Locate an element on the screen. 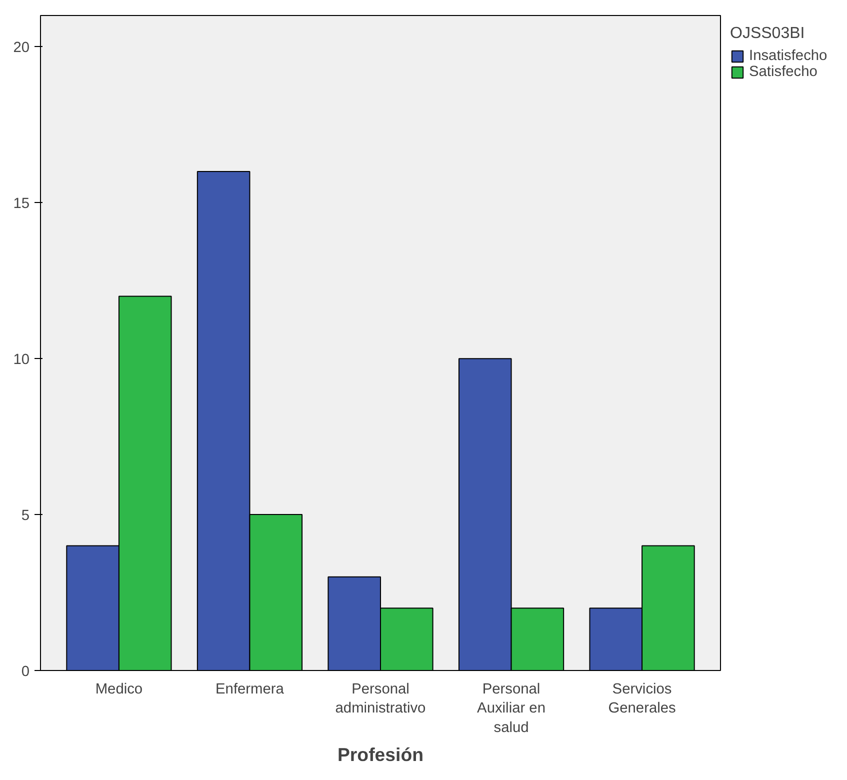 The width and height of the screenshot is (847, 780). y-tick-label: 15 is located at coordinates (21, 204).